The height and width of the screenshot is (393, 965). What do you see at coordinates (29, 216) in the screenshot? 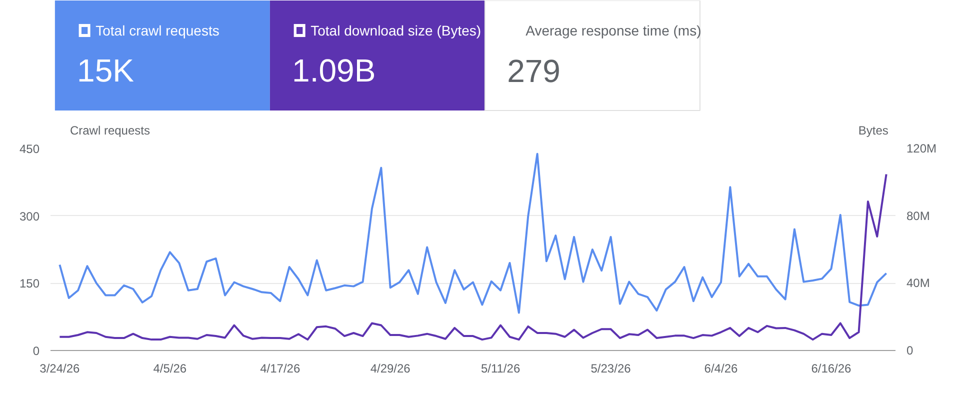
I see `y-tick-label: 300` at bounding box center [29, 216].